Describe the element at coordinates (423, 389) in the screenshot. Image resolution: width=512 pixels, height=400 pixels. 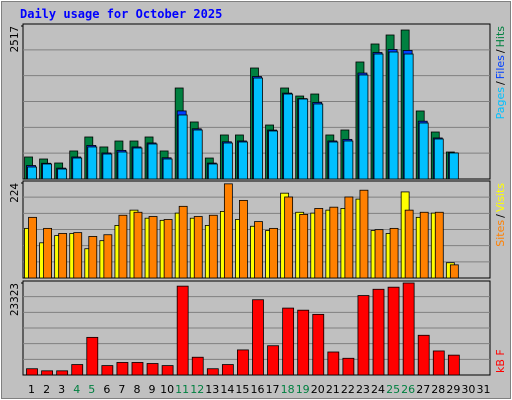
I see `x-tick-label: 27` at that location.